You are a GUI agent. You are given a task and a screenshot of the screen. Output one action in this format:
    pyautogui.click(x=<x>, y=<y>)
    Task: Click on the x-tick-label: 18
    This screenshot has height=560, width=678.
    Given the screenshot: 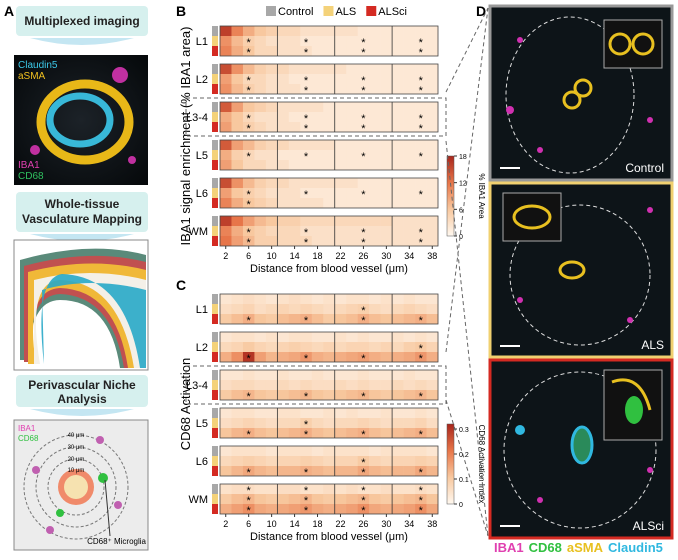 What is the action you would take?
    pyautogui.click(x=318, y=524)
    